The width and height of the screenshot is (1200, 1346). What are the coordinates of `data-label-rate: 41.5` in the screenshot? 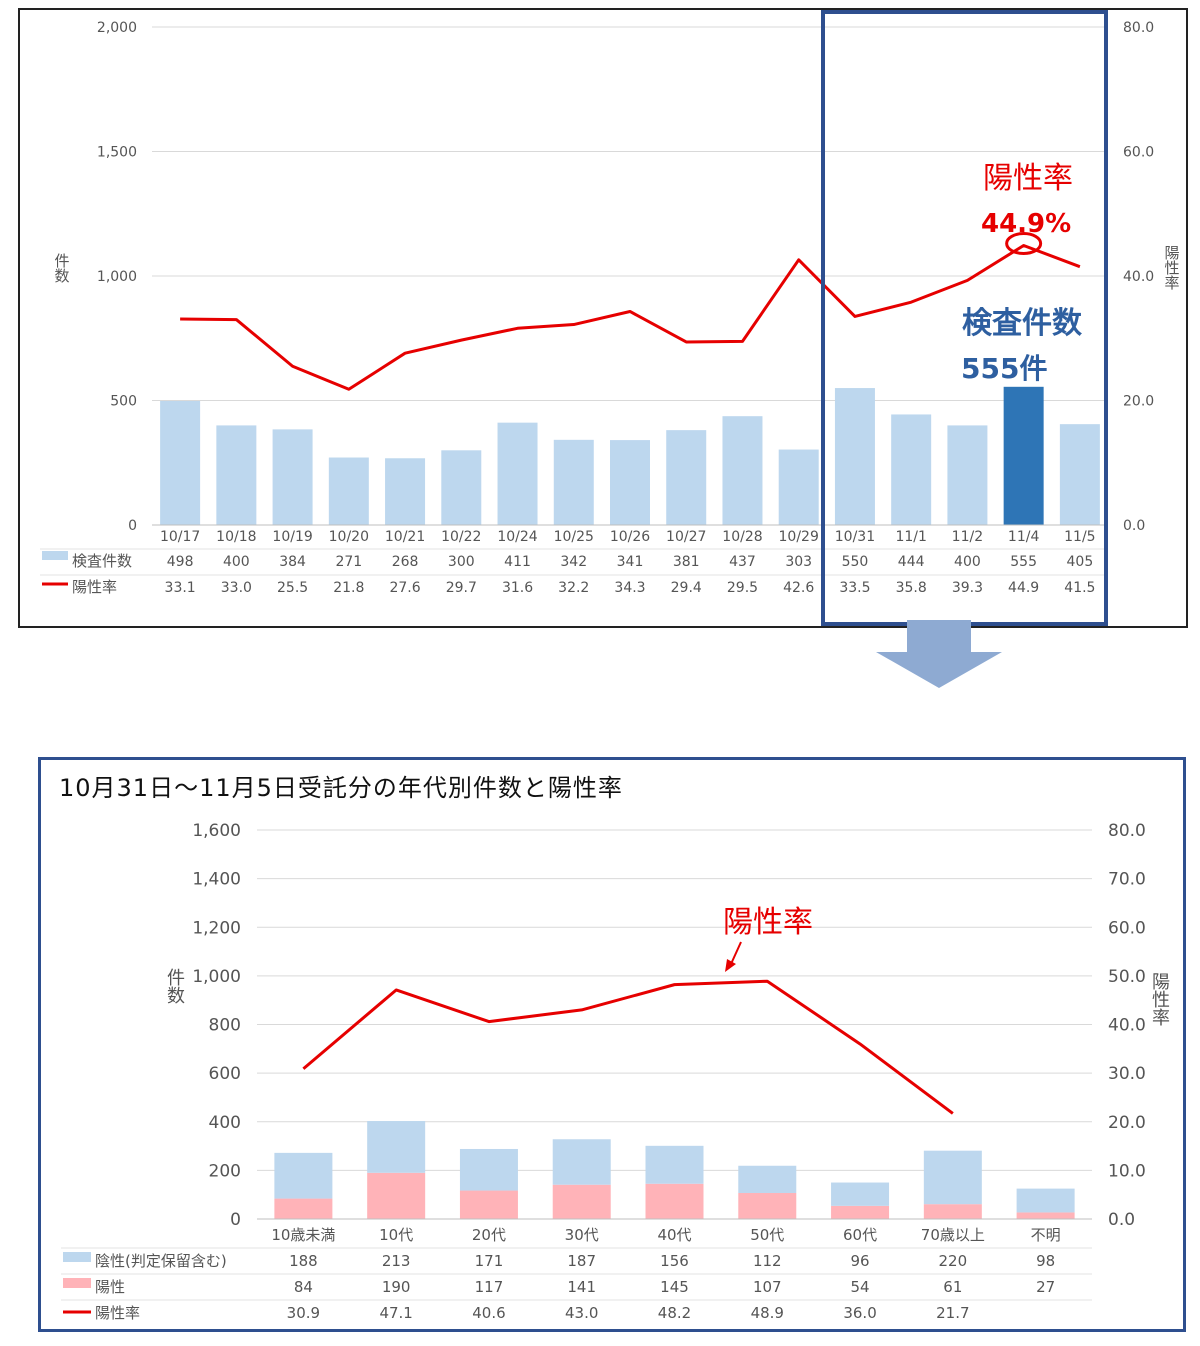 It's located at (1079, 588).